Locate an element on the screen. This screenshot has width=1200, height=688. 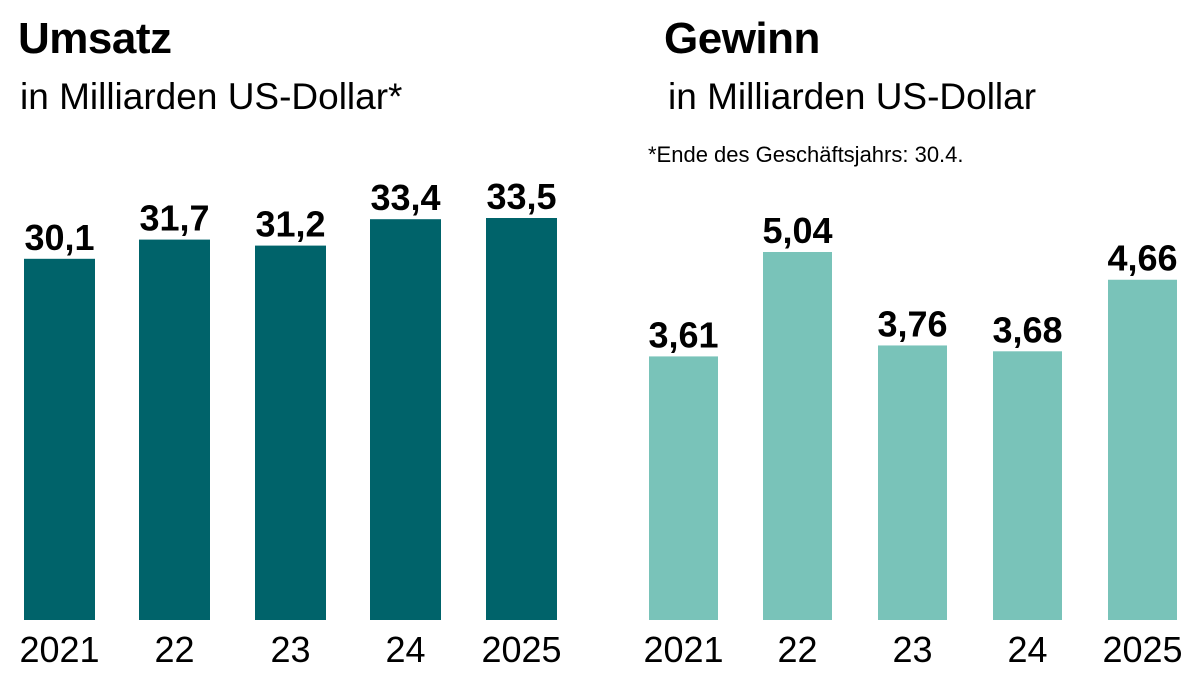
gewinn-value-label: 4,66 is located at coordinates (1142, 258).